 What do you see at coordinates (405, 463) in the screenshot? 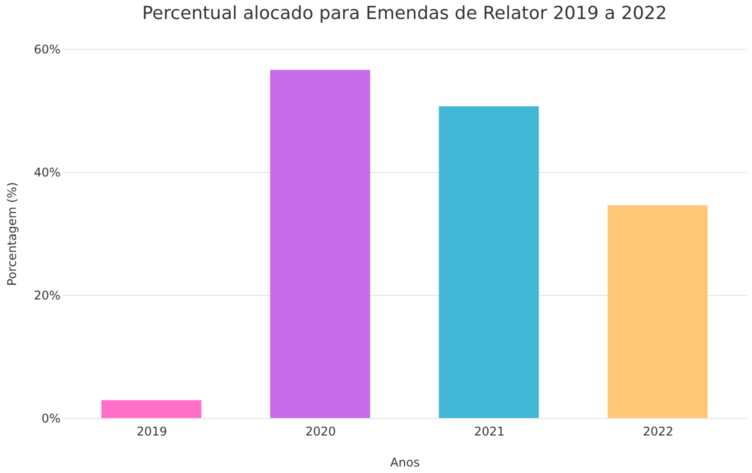
I see `x-axis-title: Anos` at bounding box center [405, 463].